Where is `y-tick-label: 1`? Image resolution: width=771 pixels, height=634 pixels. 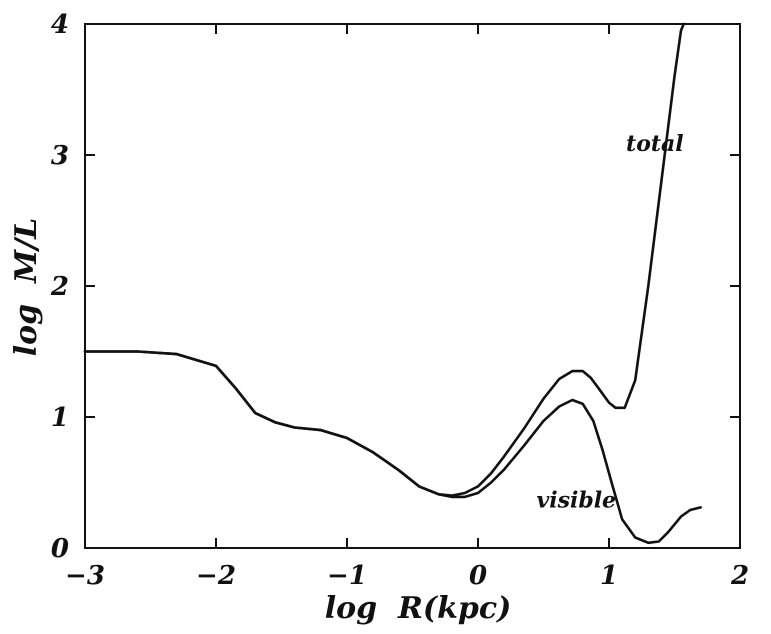
y-tick-label: 1 is located at coordinates (60, 418).